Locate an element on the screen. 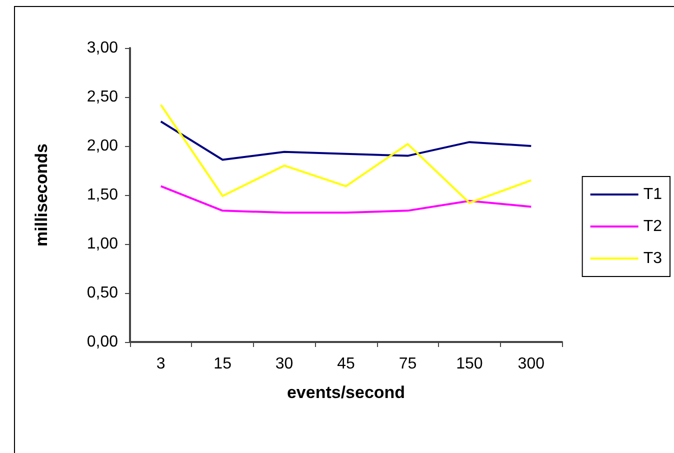  x-tick-label: 30 is located at coordinates (284, 364).